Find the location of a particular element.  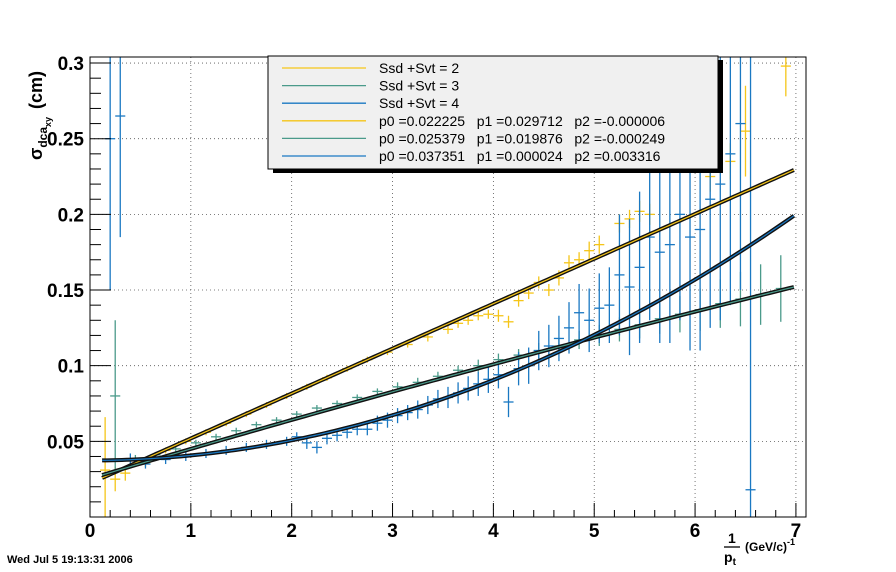

x-label-frac-den: p is located at coordinates (728, 557).